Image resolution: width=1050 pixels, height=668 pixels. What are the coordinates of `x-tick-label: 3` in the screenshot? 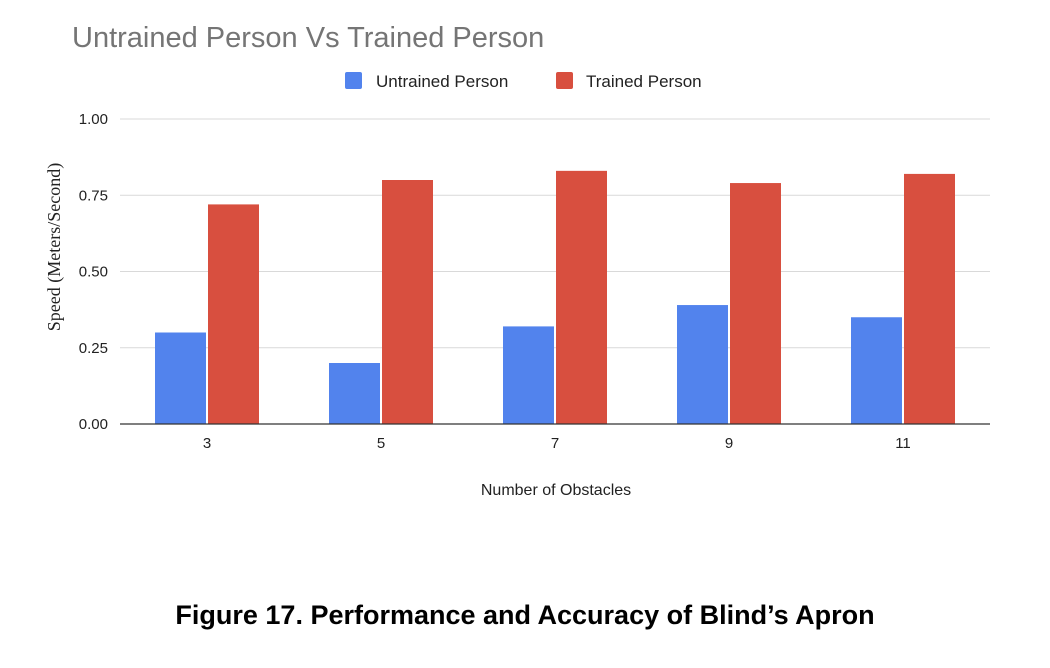 It's located at (207, 443).